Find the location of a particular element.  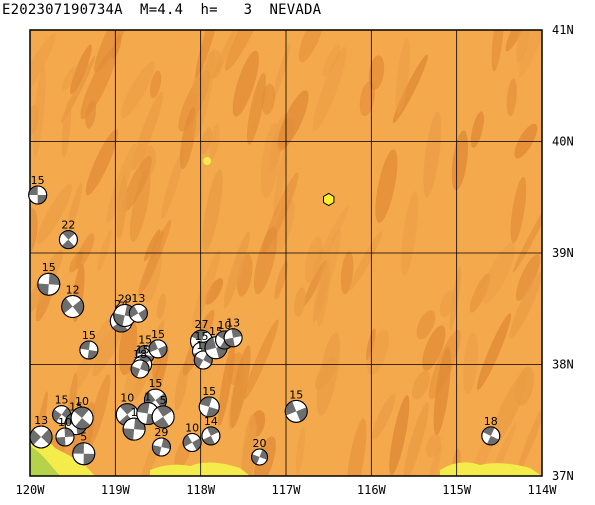

focal-mechanism: 29 is located at coordinates (161, 441).